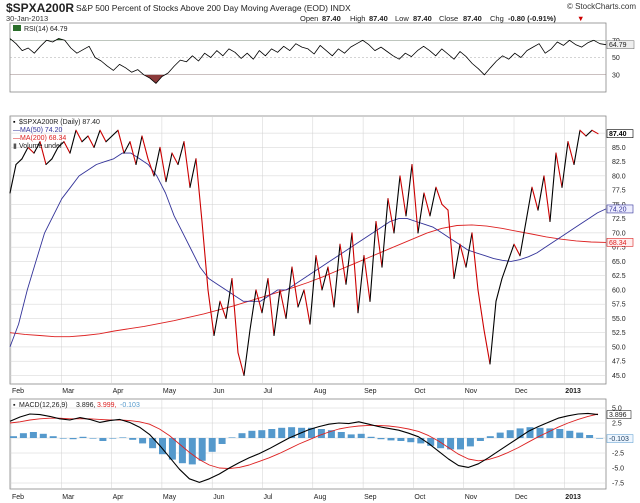  Describe the element at coordinates (601, 6) in the screenshot. I see `stockcharts-brand: © StockCharts.com` at that location.